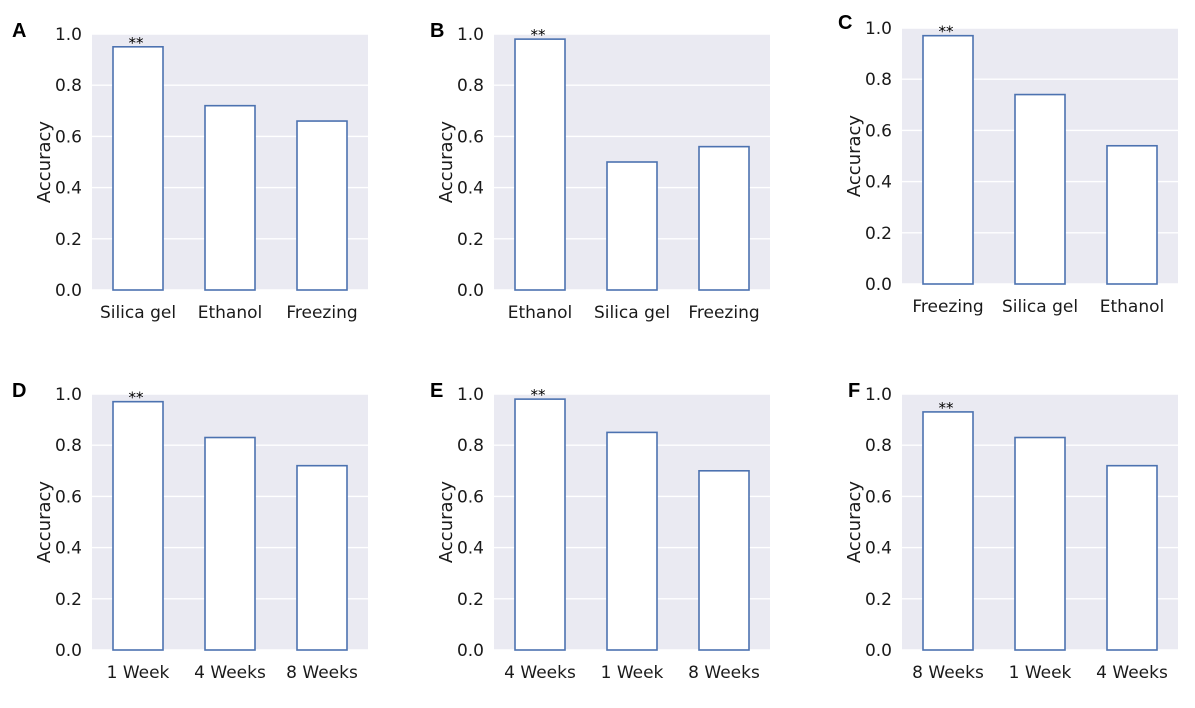 The height and width of the screenshot is (708, 1195). What do you see at coordinates (19, 391) in the screenshot?
I see `panel-letter: D` at bounding box center [19, 391].